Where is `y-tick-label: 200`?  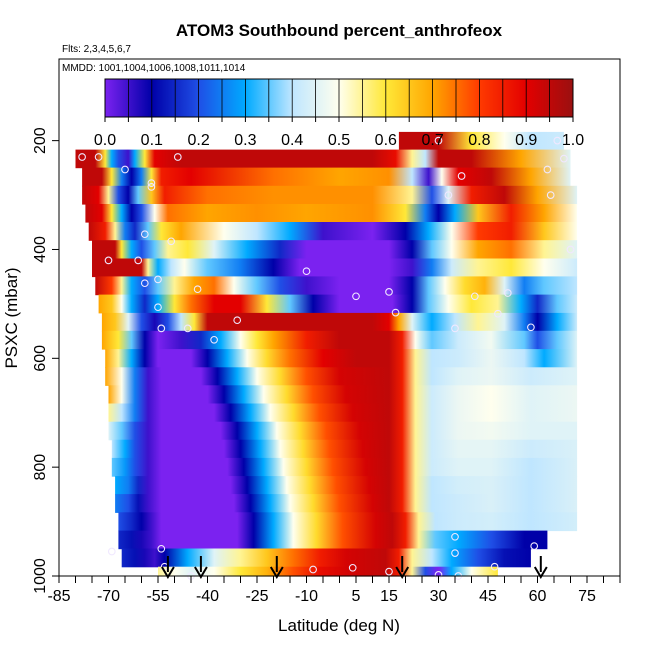
y-tick-label: 200 is located at coordinates (40, 140).